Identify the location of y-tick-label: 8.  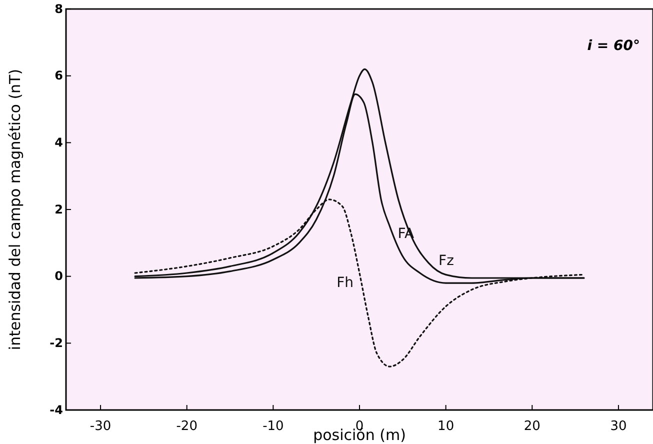
(58, 9).